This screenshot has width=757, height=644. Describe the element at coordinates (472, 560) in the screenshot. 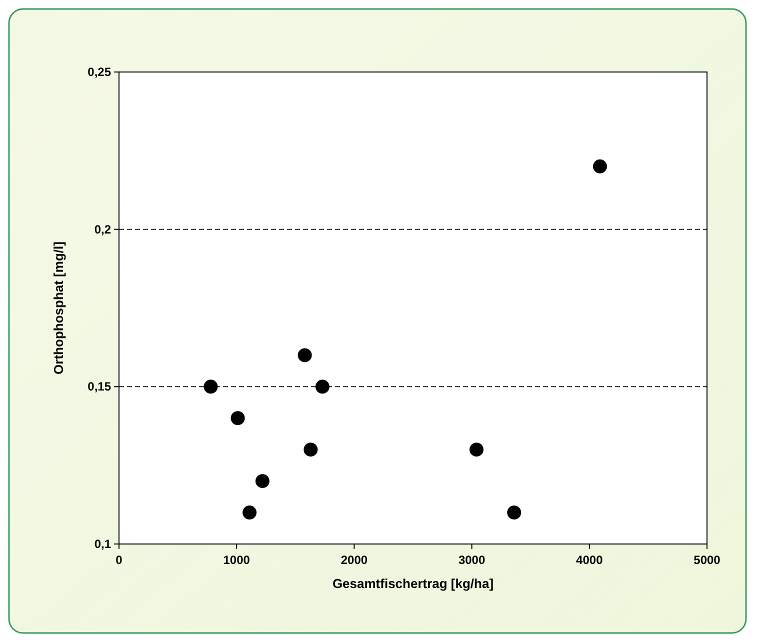

I see `x-tick-label: 3000` at that location.